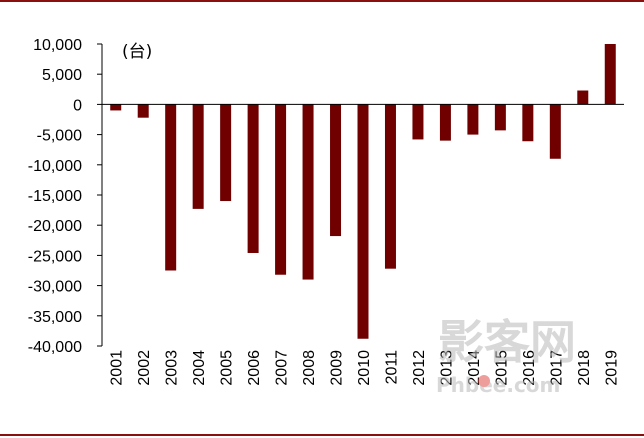 The height and width of the screenshot is (438, 644). What do you see at coordinates (446, 368) in the screenshot?
I see `x-tick-label-2013: 2013` at bounding box center [446, 368].